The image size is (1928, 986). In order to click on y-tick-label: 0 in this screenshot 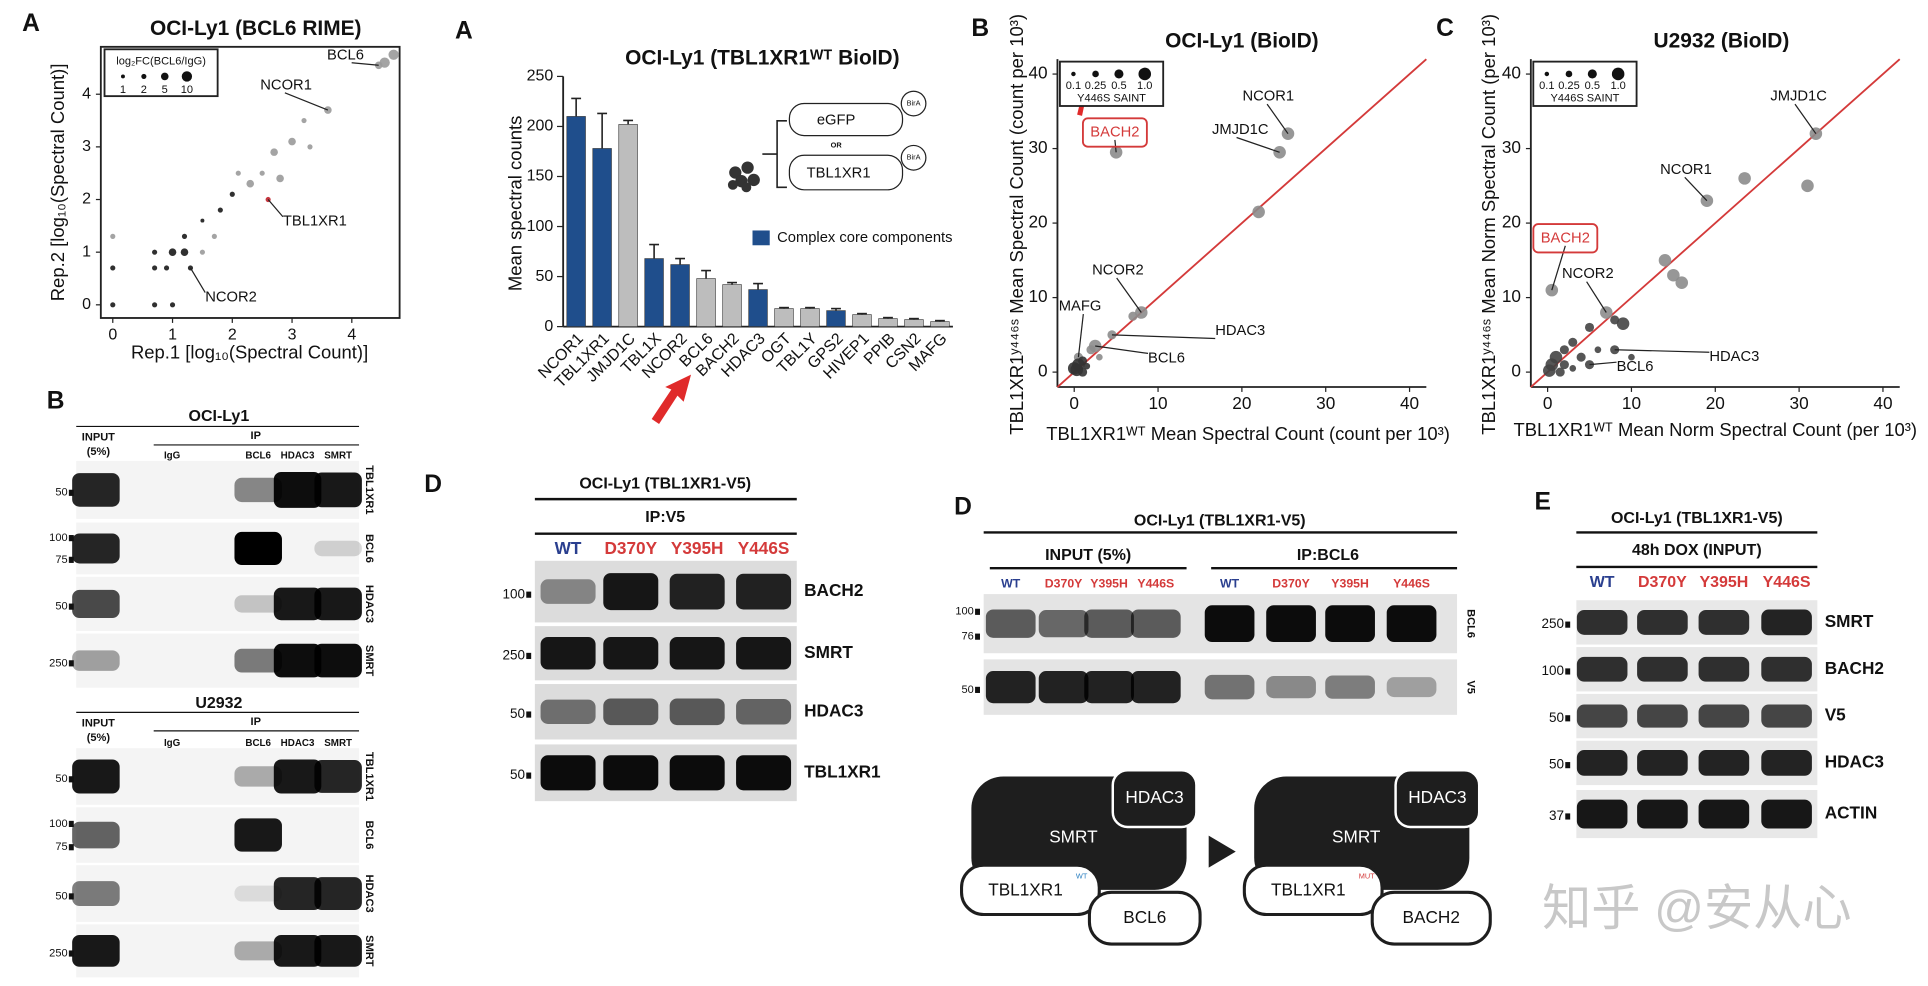, I will do `click(1043, 371)`.